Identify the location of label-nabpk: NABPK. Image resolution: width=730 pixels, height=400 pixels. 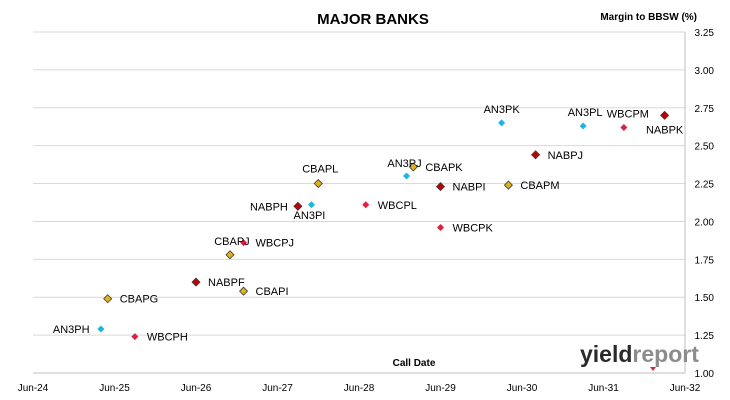
(665, 130).